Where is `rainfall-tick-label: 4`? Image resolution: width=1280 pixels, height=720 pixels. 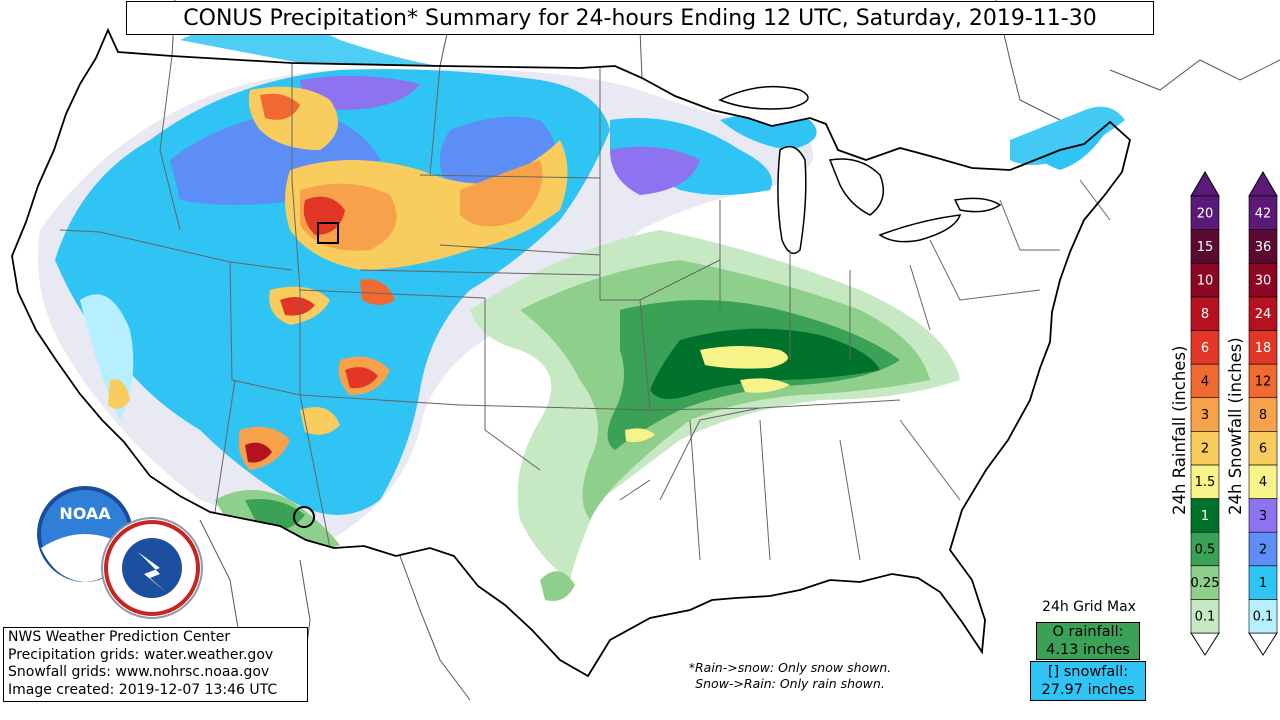 rainfall-tick-label: 4 is located at coordinates (1205, 381).